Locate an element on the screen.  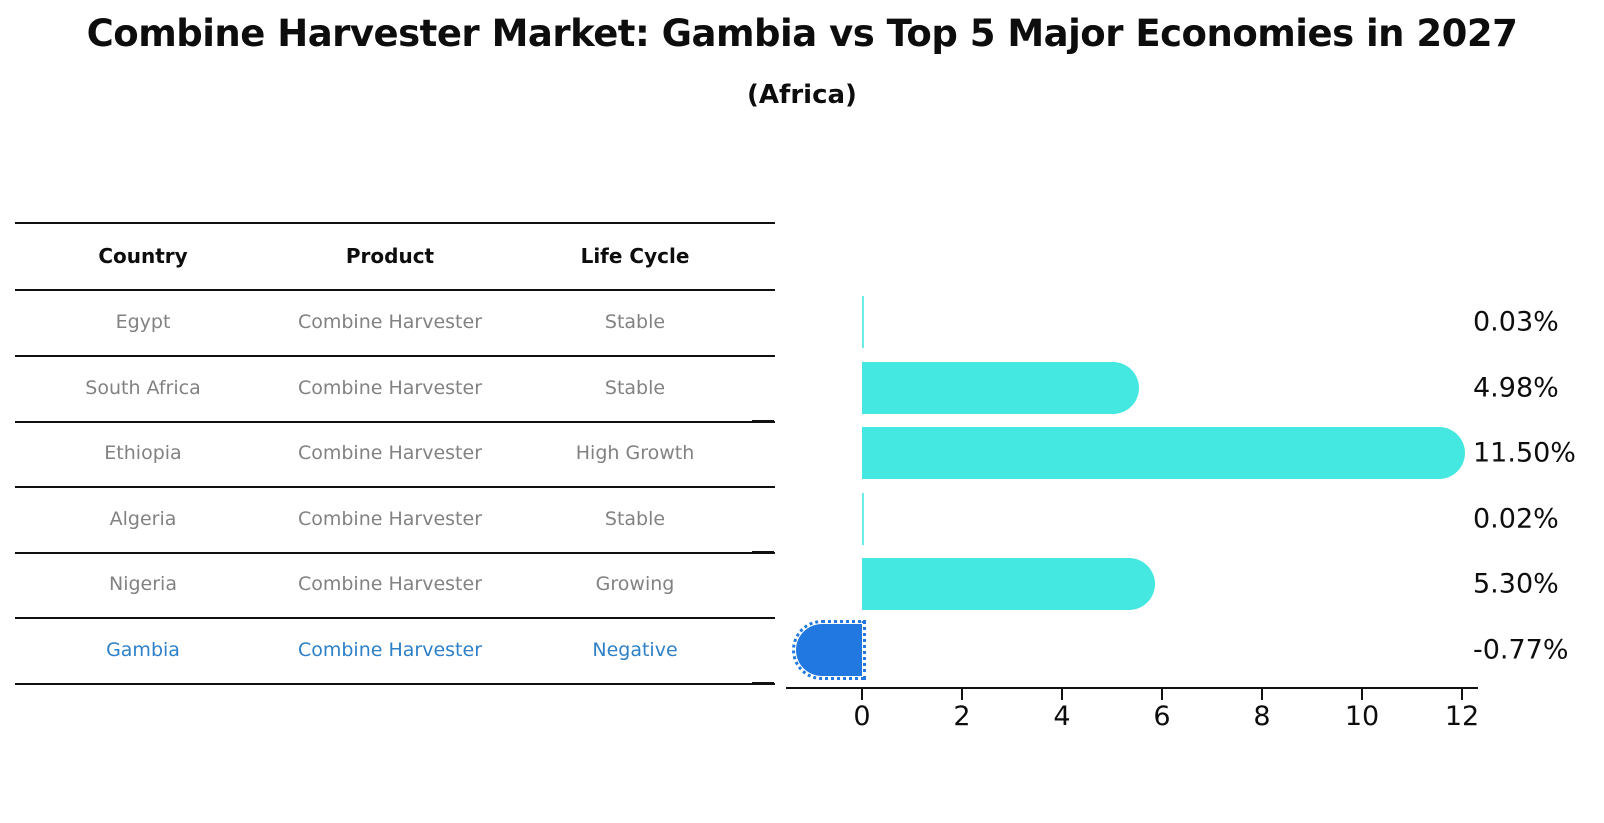
table-header-life-cycle: Life Cycle is located at coordinates (635, 256).